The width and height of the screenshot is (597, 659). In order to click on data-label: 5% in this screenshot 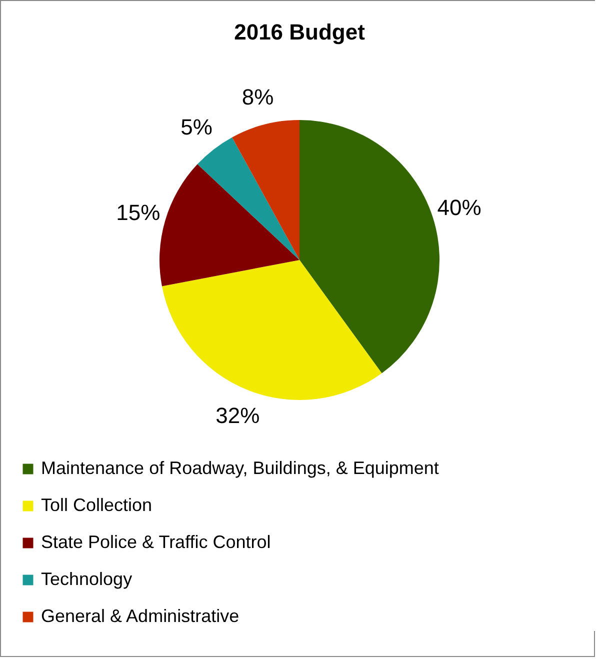, I will do `click(196, 127)`.